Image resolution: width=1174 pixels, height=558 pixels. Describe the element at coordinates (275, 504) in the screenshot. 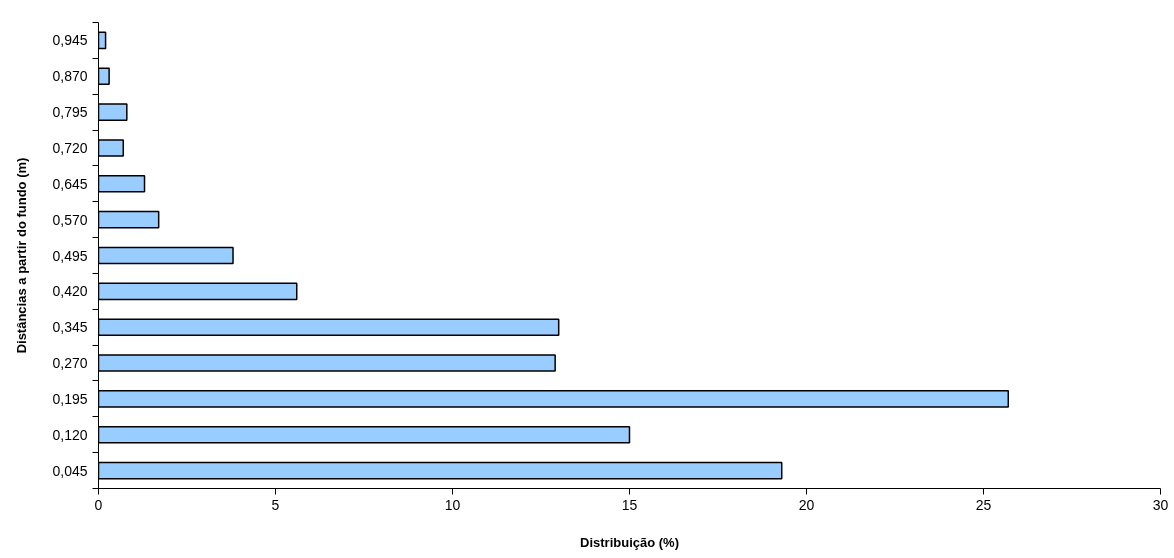

I see `x-tick-label: 5` at that location.